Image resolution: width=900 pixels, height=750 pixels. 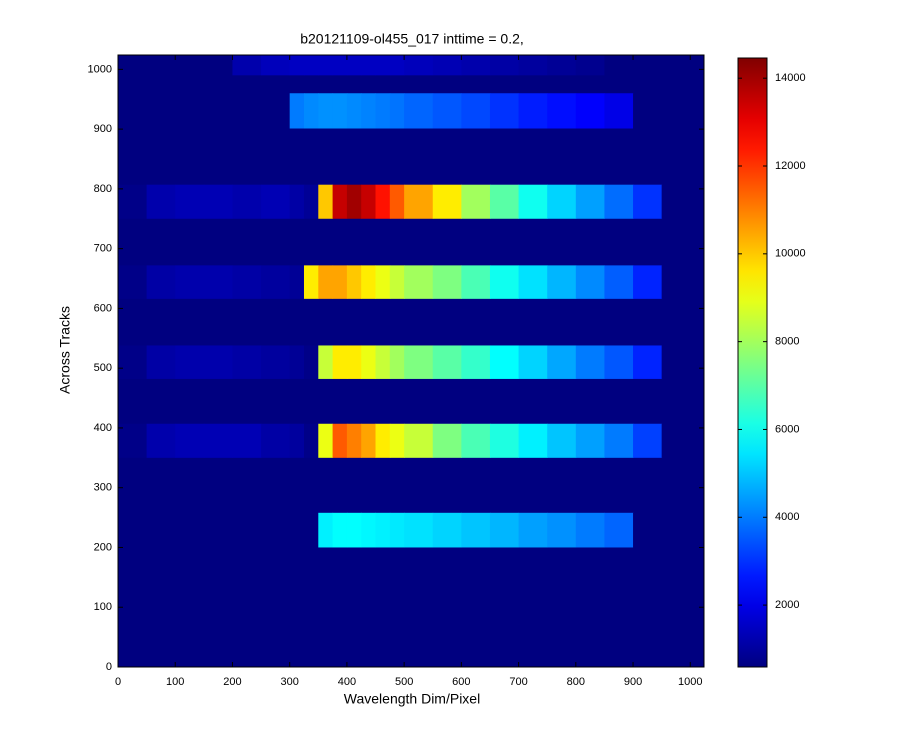 What do you see at coordinates (790, 78) in the screenshot?
I see `colorbar-tick-label: 14000` at bounding box center [790, 78].